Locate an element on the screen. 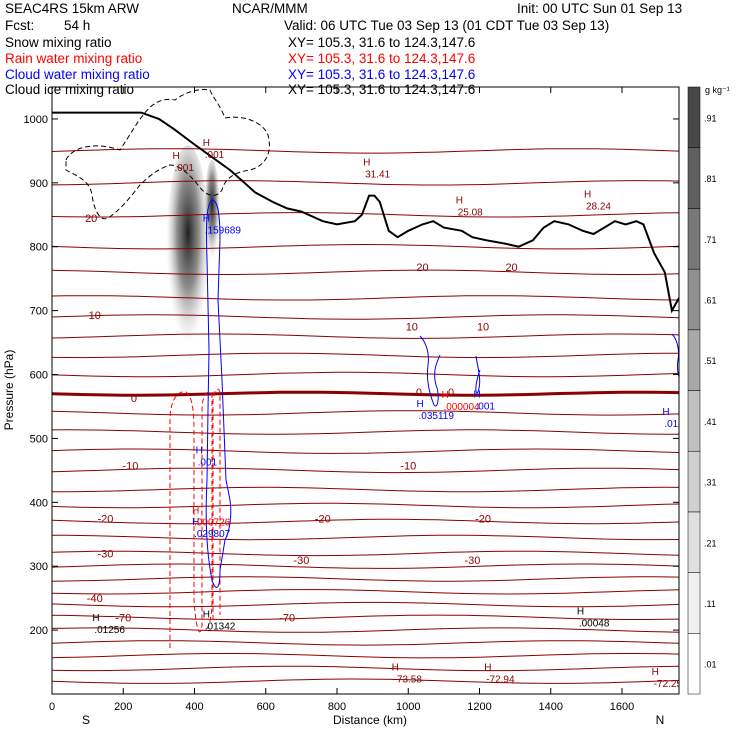 The height and width of the screenshot is (740, 740). y-tick-label: 500 is located at coordinates (39, 439).